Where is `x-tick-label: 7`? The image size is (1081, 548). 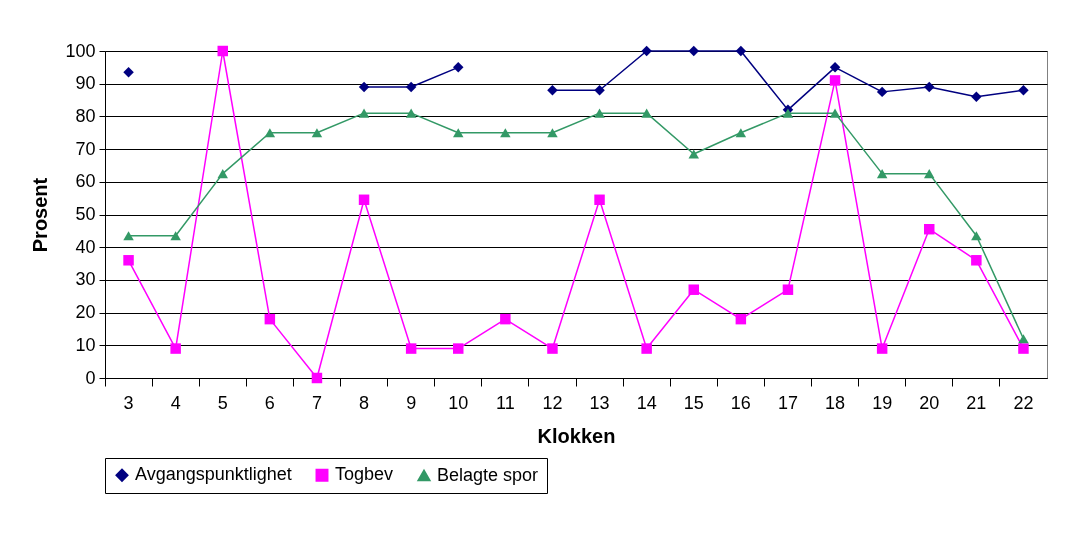
x-tick-label: 7 is located at coordinates (316, 402).